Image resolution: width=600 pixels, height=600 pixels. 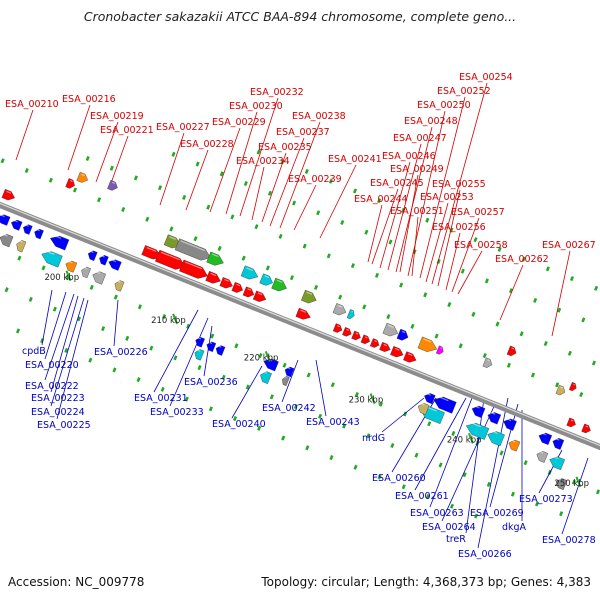 What do you see at coordinates (431, 121) in the screenshot?
I see `forward-gene-label: ESA_00248` at bounding box center [431, 121].